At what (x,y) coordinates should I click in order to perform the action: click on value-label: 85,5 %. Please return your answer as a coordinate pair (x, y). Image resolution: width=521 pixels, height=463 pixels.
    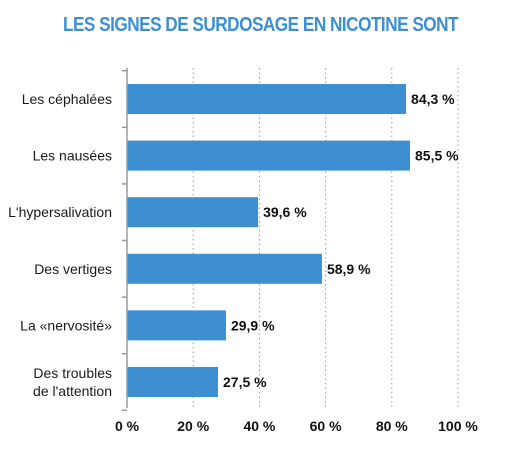
    Looking at the image, I should click on (437, 156).